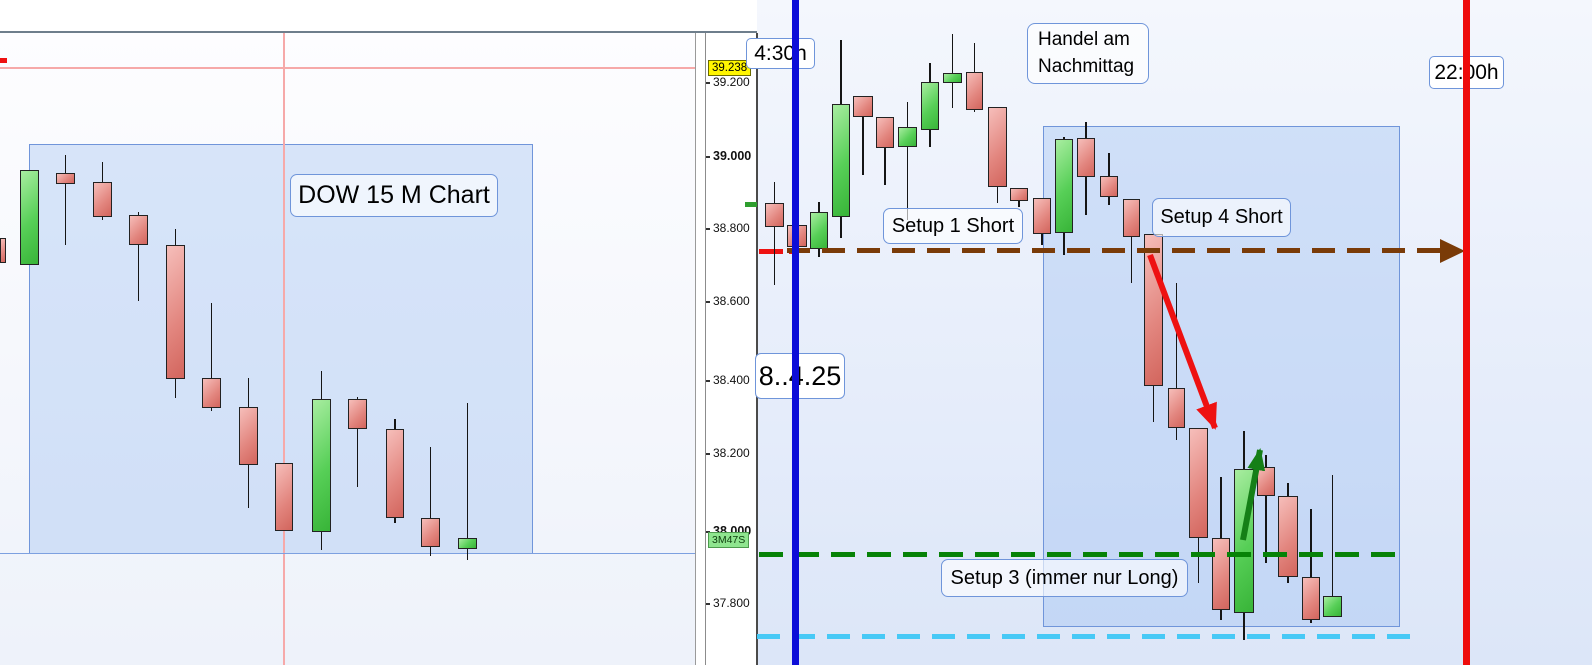 The image size is (1592, 665). I want to click on handel-label-line1: Handel am, so click(1084, 39).